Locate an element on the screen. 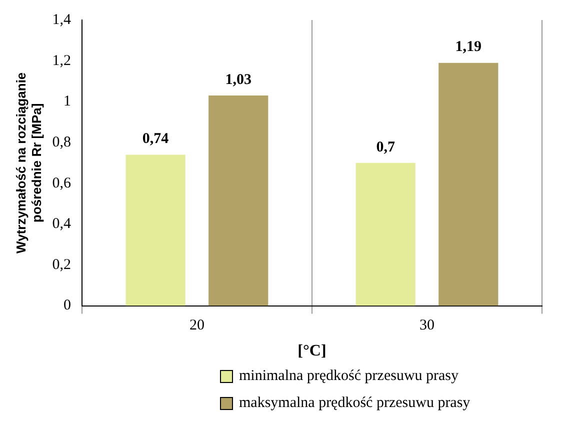 The image size is (567, 445). data-label: 1,03 is located at coordinates (238, 80).